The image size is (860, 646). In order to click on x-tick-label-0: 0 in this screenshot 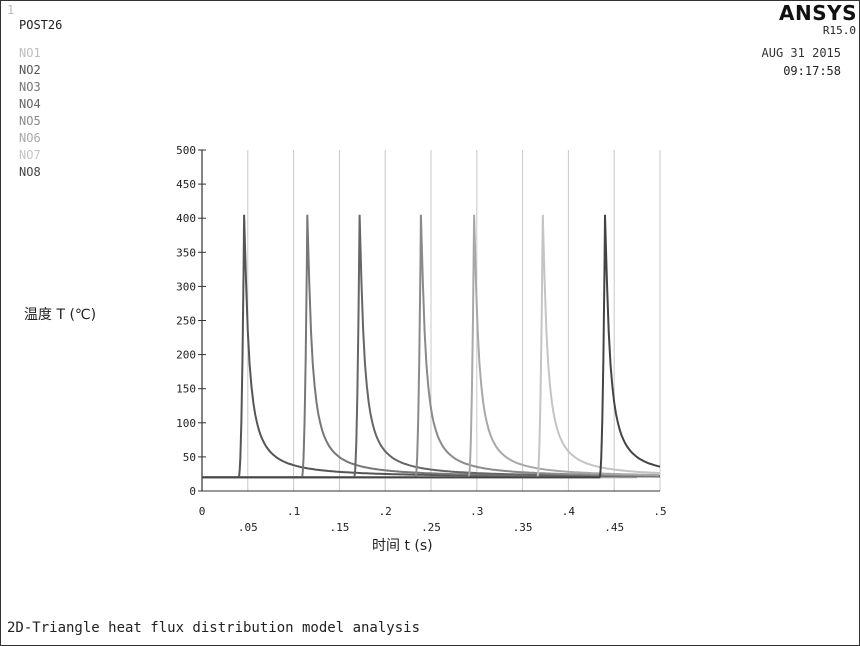, I will do `click(202, 511)`.